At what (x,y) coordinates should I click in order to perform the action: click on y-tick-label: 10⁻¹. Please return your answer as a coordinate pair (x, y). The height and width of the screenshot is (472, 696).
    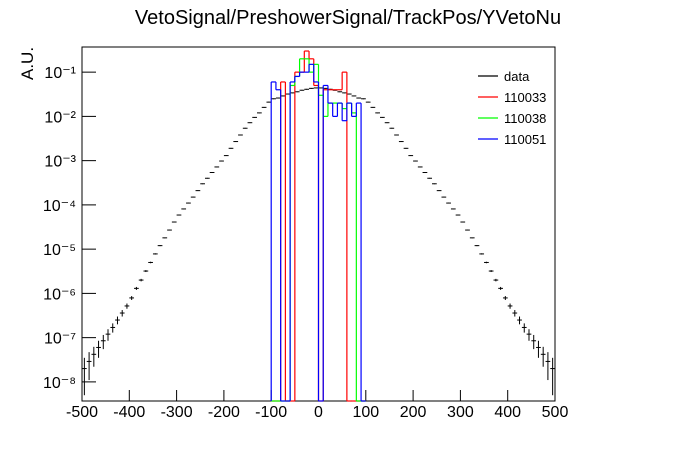
    Looking at the image, I should click on (60, 73).